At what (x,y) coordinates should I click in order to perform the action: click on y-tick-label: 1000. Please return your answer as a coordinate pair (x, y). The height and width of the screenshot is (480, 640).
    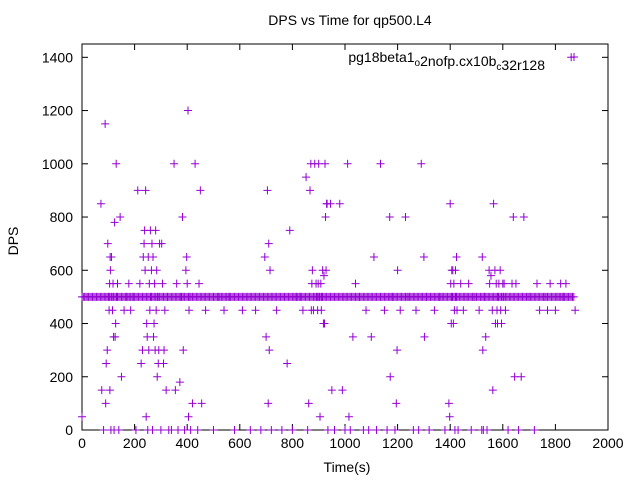
    Looking at the image, I should click on (57, 164).